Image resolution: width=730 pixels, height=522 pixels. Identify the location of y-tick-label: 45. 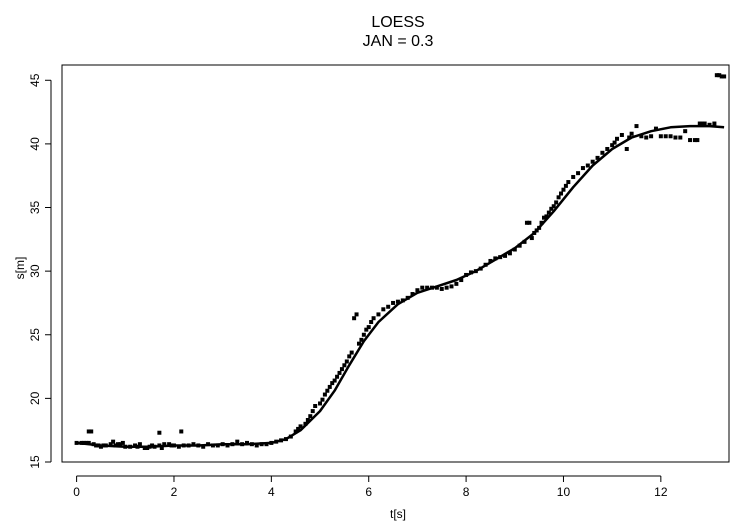
(35, 80).